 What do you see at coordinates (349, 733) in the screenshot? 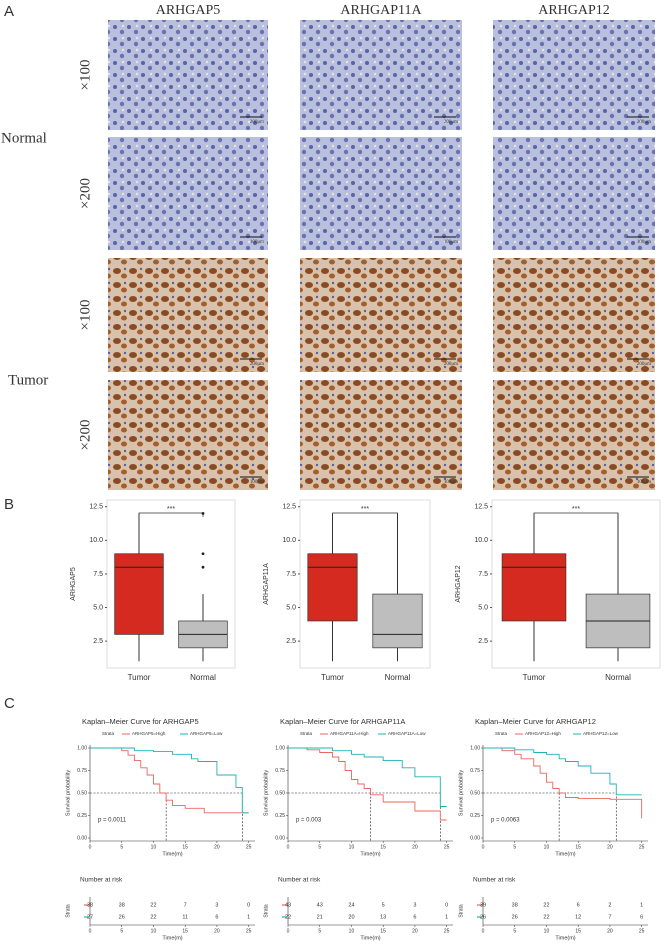
I see `legend-label: ARHGAP11A=High` at bounding box center [349, 733].